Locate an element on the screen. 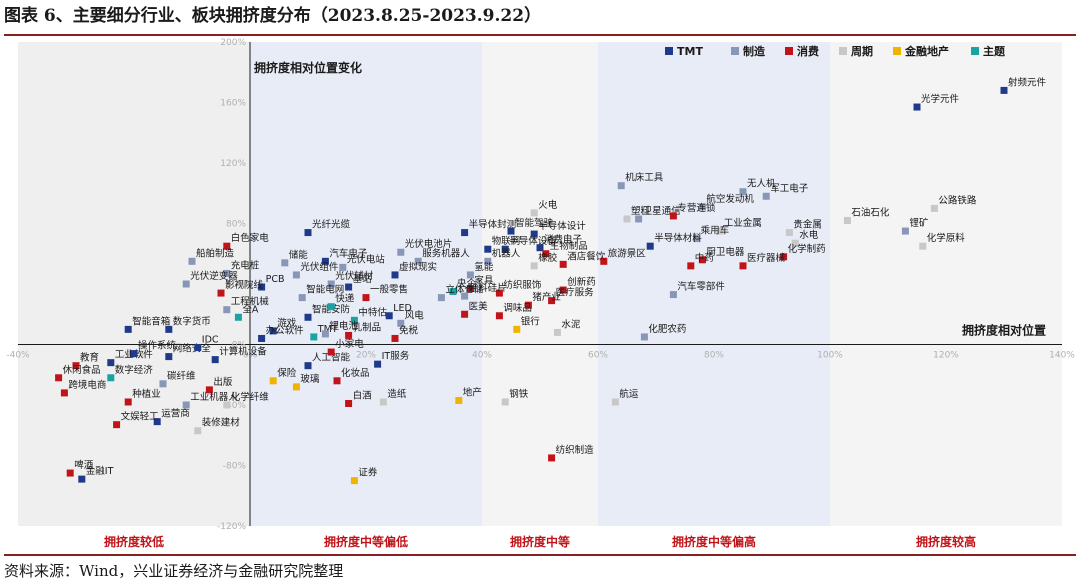 The image size is (1080, 581). y-tick-label: -80% is located at coordinates (235, 467).